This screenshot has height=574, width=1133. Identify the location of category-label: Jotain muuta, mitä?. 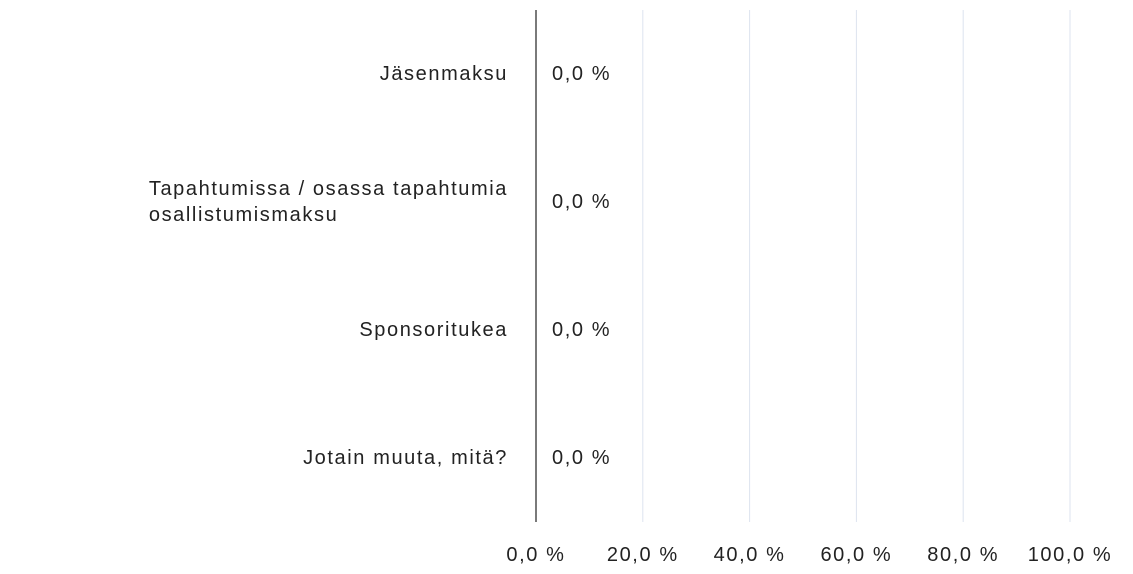
(405, 458).